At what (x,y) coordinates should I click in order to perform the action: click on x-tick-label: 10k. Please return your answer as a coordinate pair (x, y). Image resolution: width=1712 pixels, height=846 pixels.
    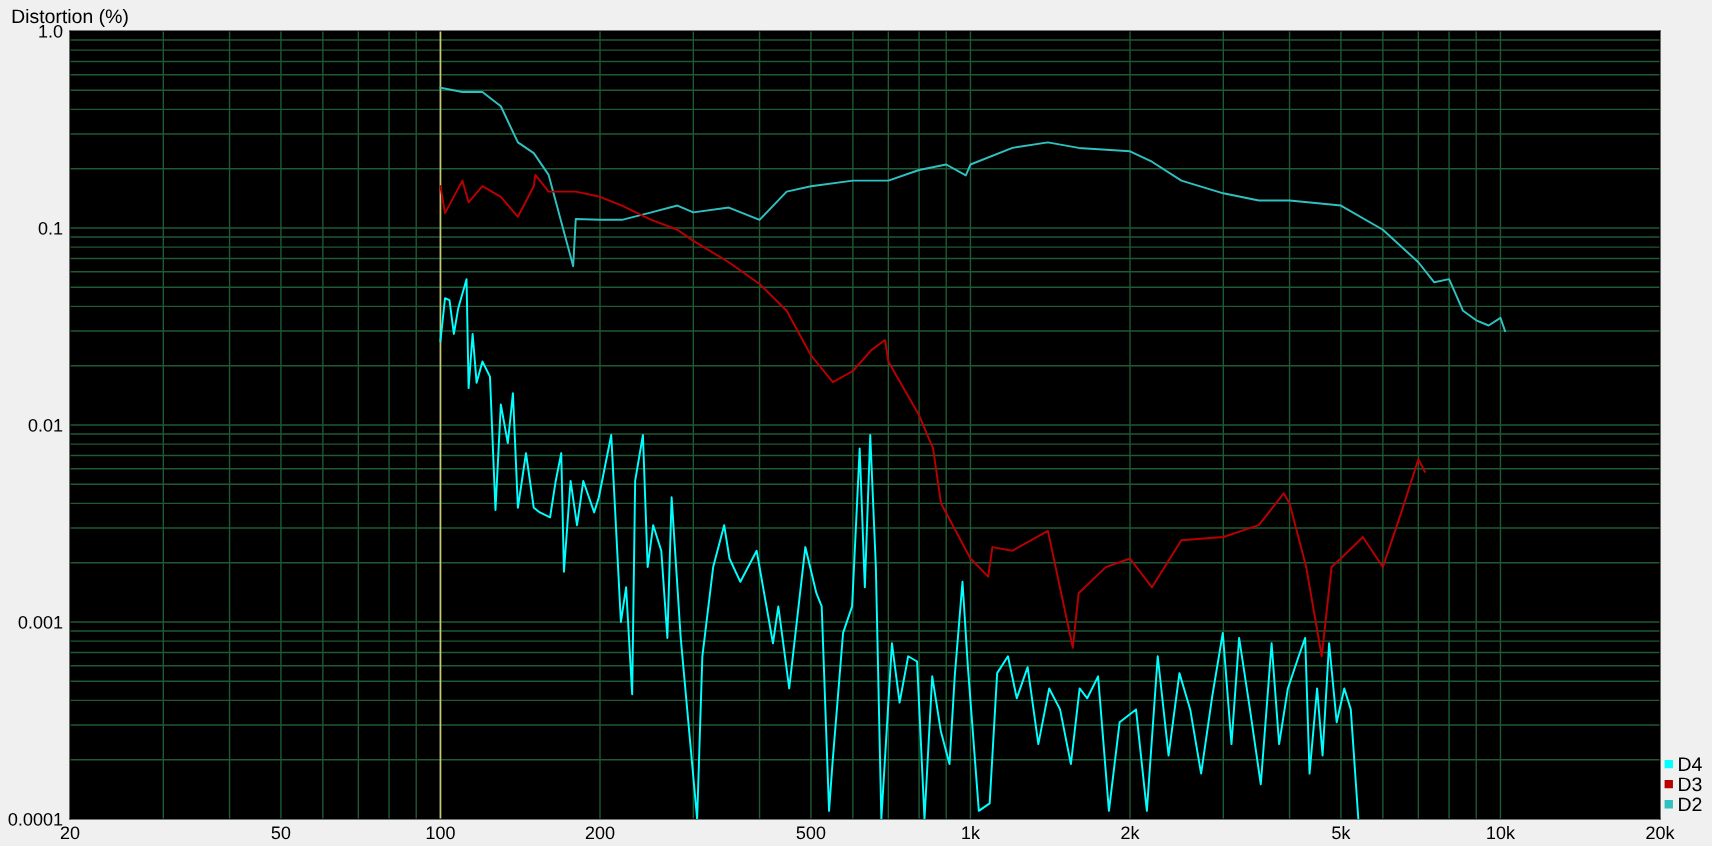
    Looking at the image, I should click on (1501, 832).